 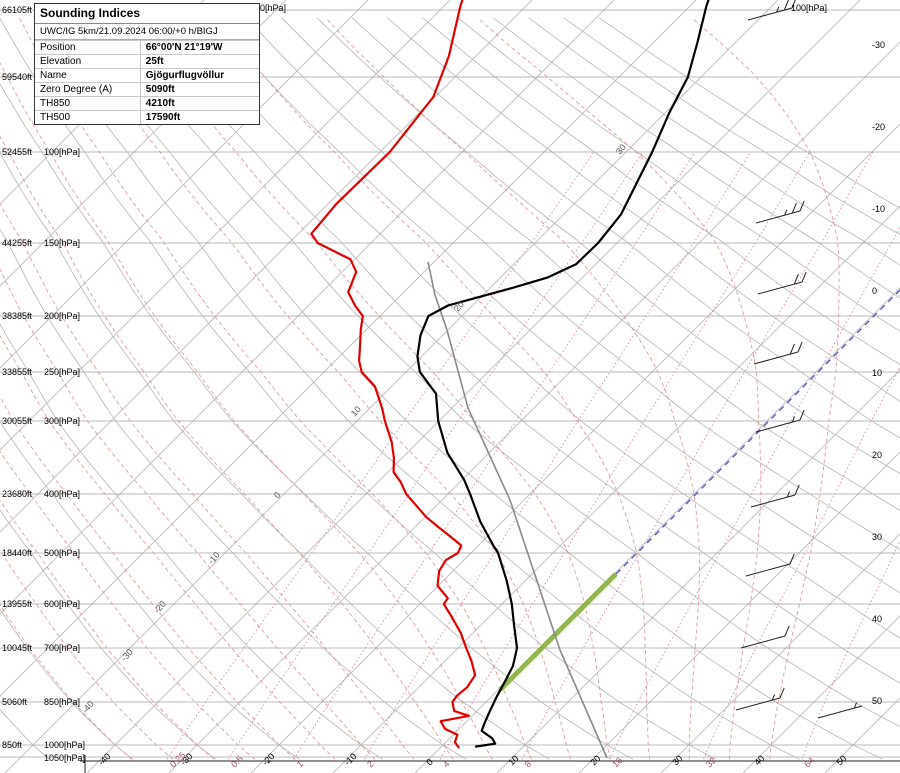 What do you see at coordinates (370, 764) in the screenshot?
I see `mixing-ratio-label: 2` at bounding box center [370, 764].